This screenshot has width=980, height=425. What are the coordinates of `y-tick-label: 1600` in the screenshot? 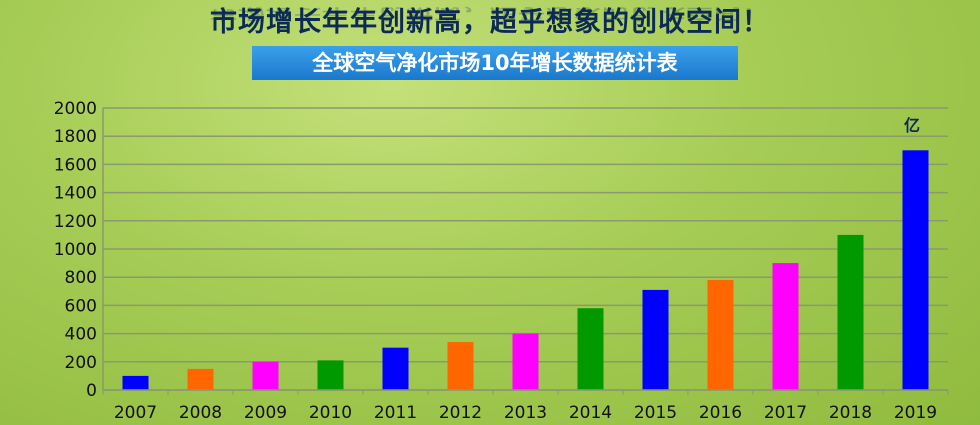 It's located at (75, 165).